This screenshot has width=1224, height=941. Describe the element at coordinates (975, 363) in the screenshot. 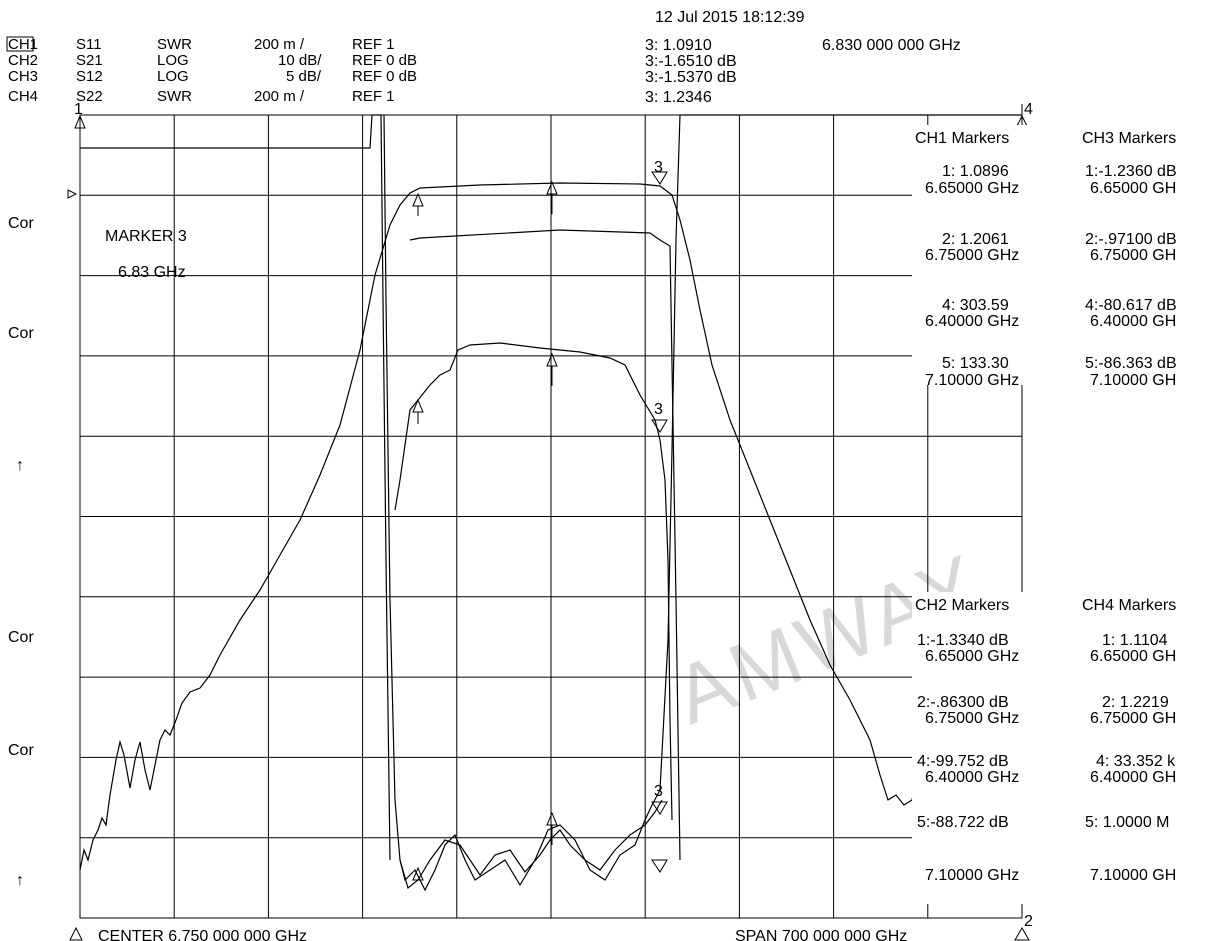

I see `ch1-m5-value: 5: 133.30` at that location.